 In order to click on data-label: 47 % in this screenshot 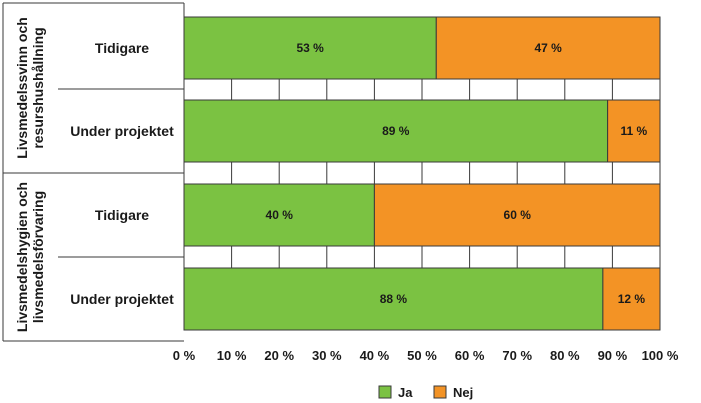, I will do `click(548, 48)`.